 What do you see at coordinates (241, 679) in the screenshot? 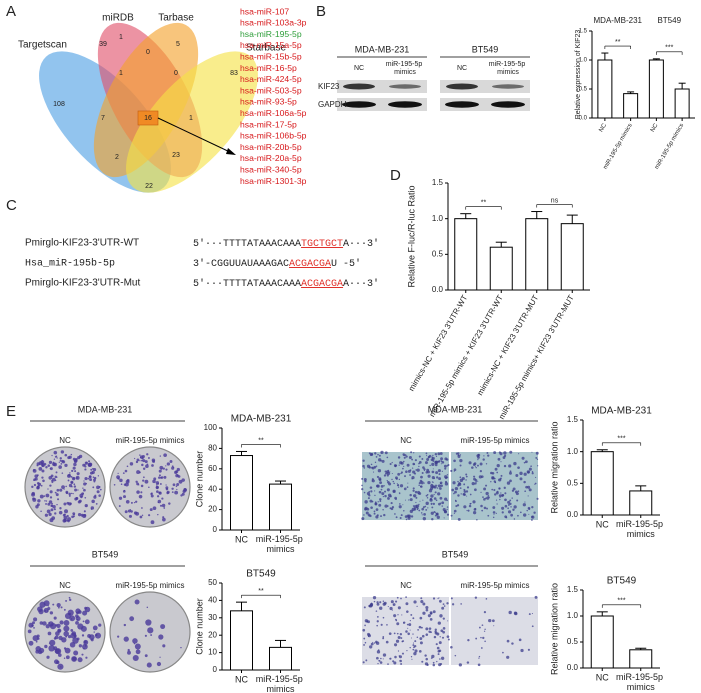
I see `x-tick-label: NC` at bounding box center [241, 679].